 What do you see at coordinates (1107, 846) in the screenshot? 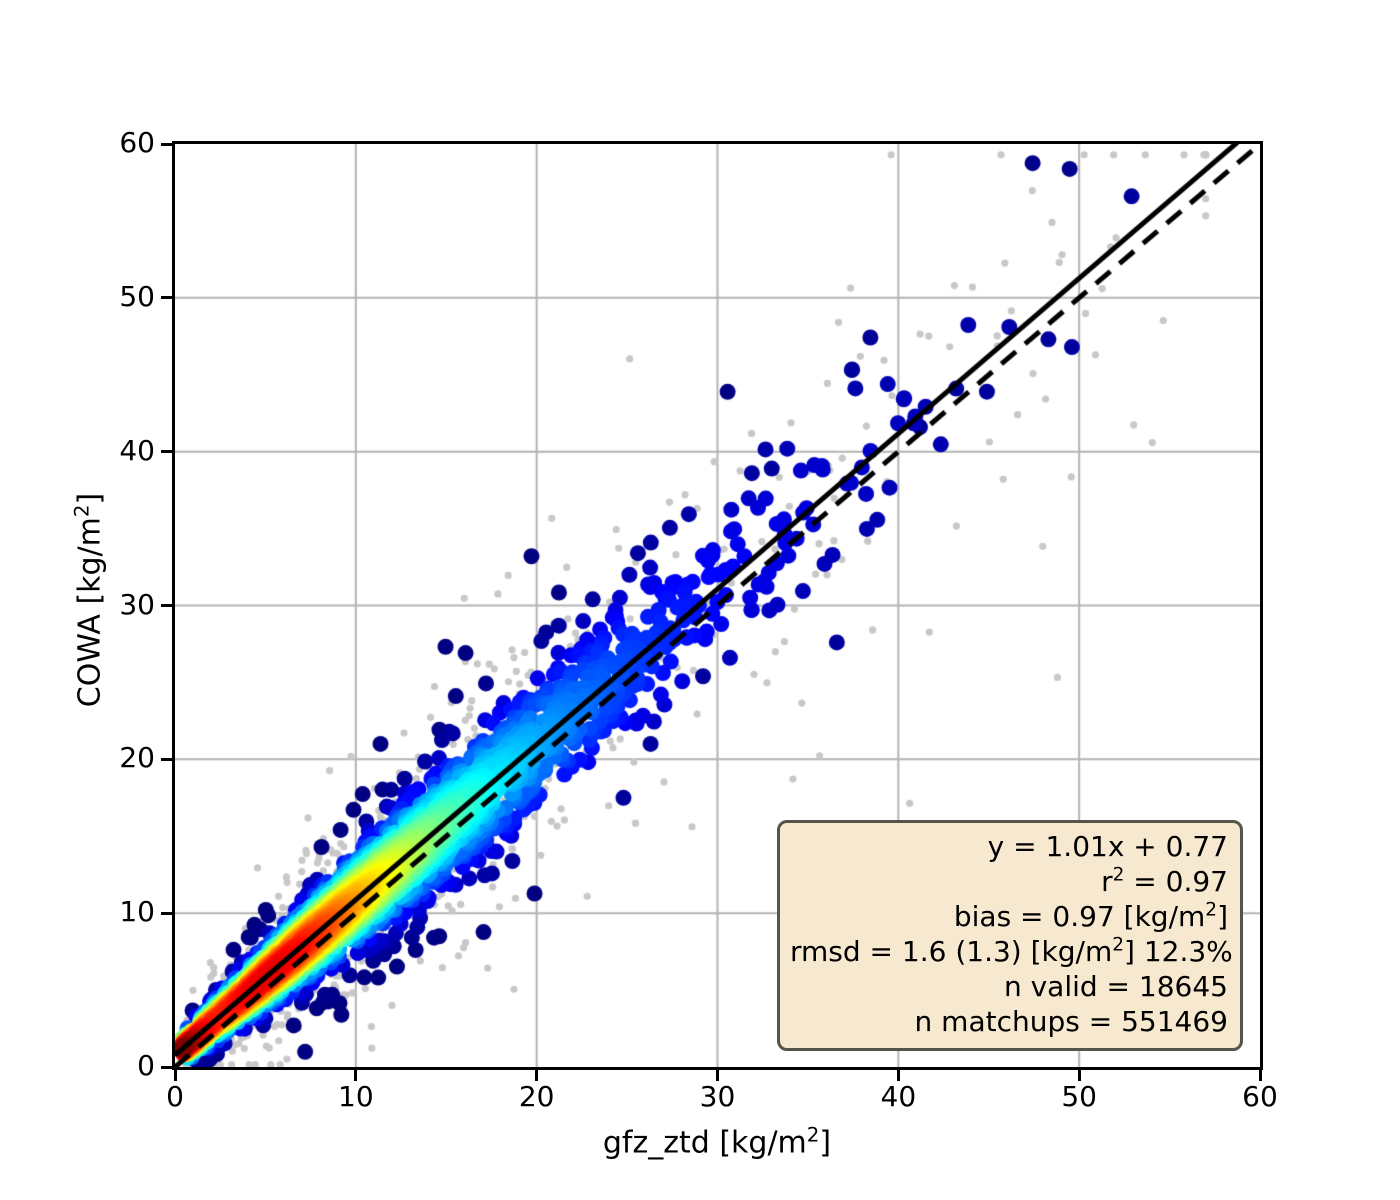
I see `stats-line: y = 1.01x + 0.77` at bounding box center [1107, 846].